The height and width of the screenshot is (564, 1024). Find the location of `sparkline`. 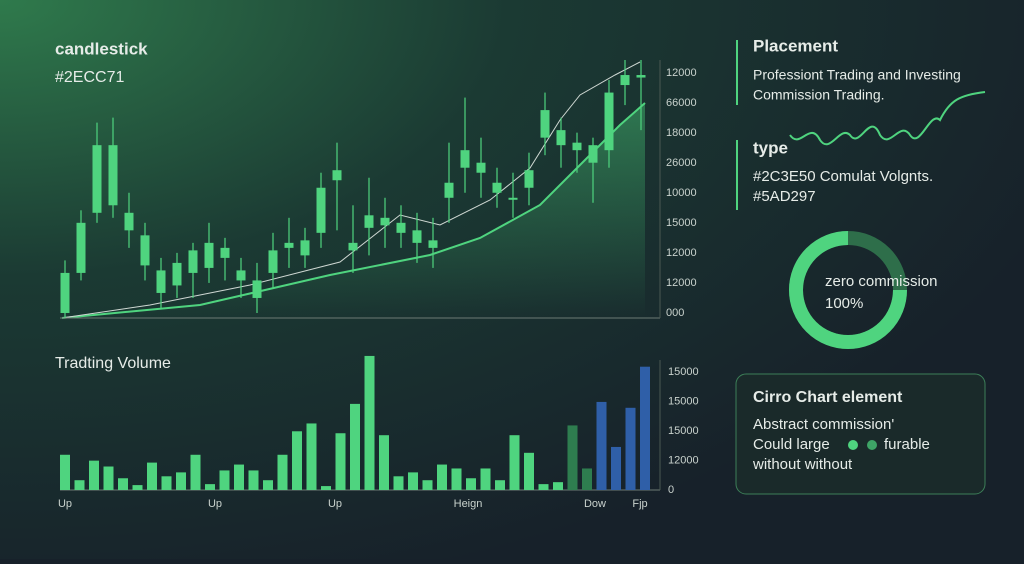

sparkline is located at coordinates (887, 118).